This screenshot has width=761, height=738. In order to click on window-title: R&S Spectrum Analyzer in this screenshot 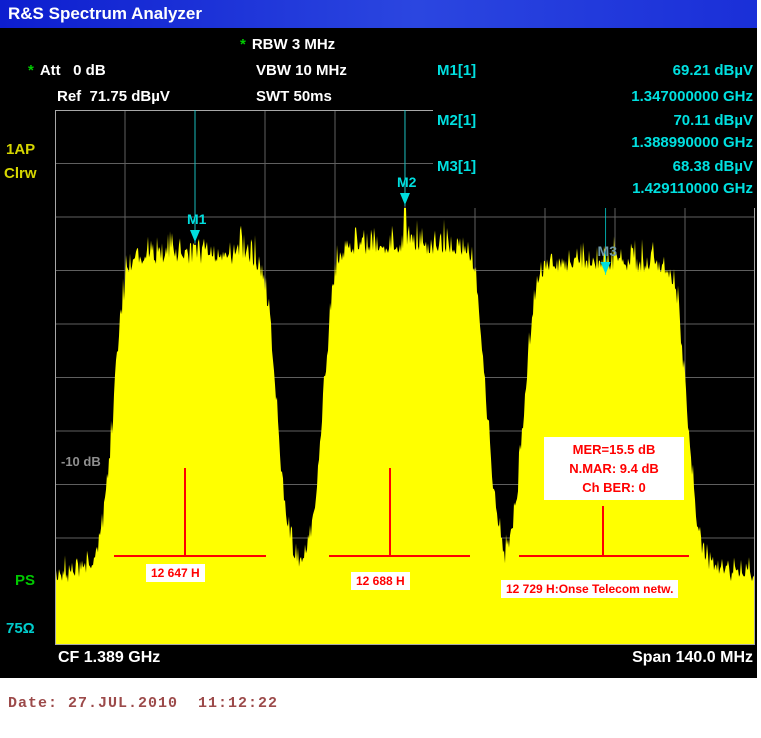, I will do `click(105, 13)`.